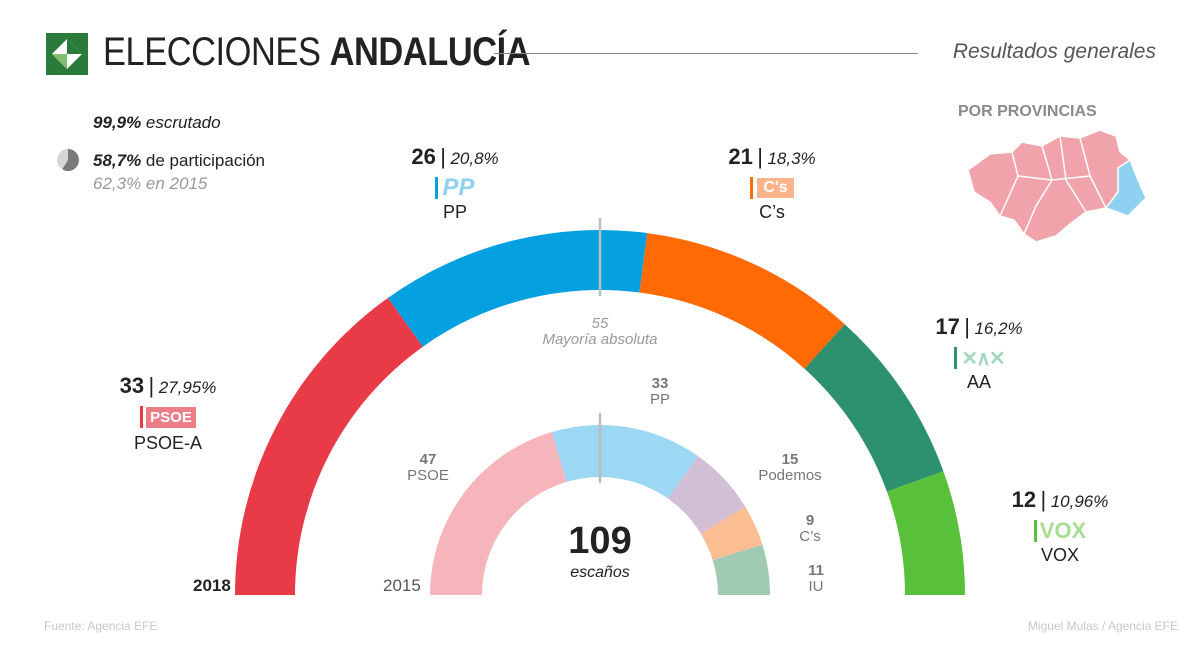 This screenshot has width=1200, height=652. I want to click on party-label-cs: 21 | 18,3% C's C’s, so click(772, 183).